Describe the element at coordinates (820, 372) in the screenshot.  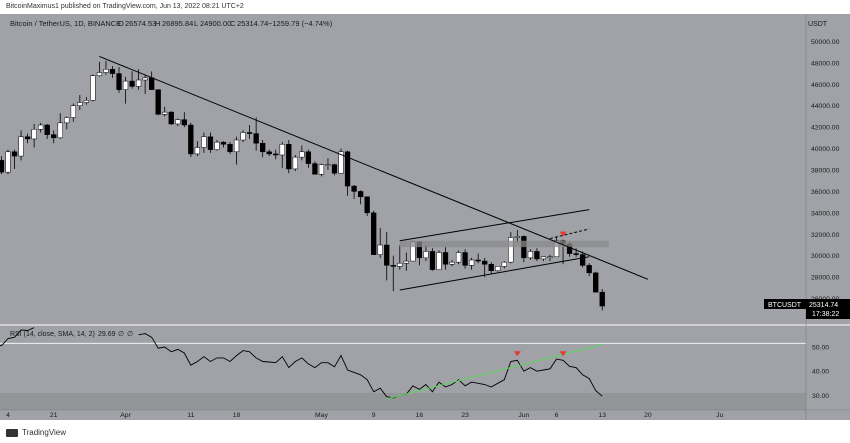
I see `rsi-tick-label: 40.00` at that location.